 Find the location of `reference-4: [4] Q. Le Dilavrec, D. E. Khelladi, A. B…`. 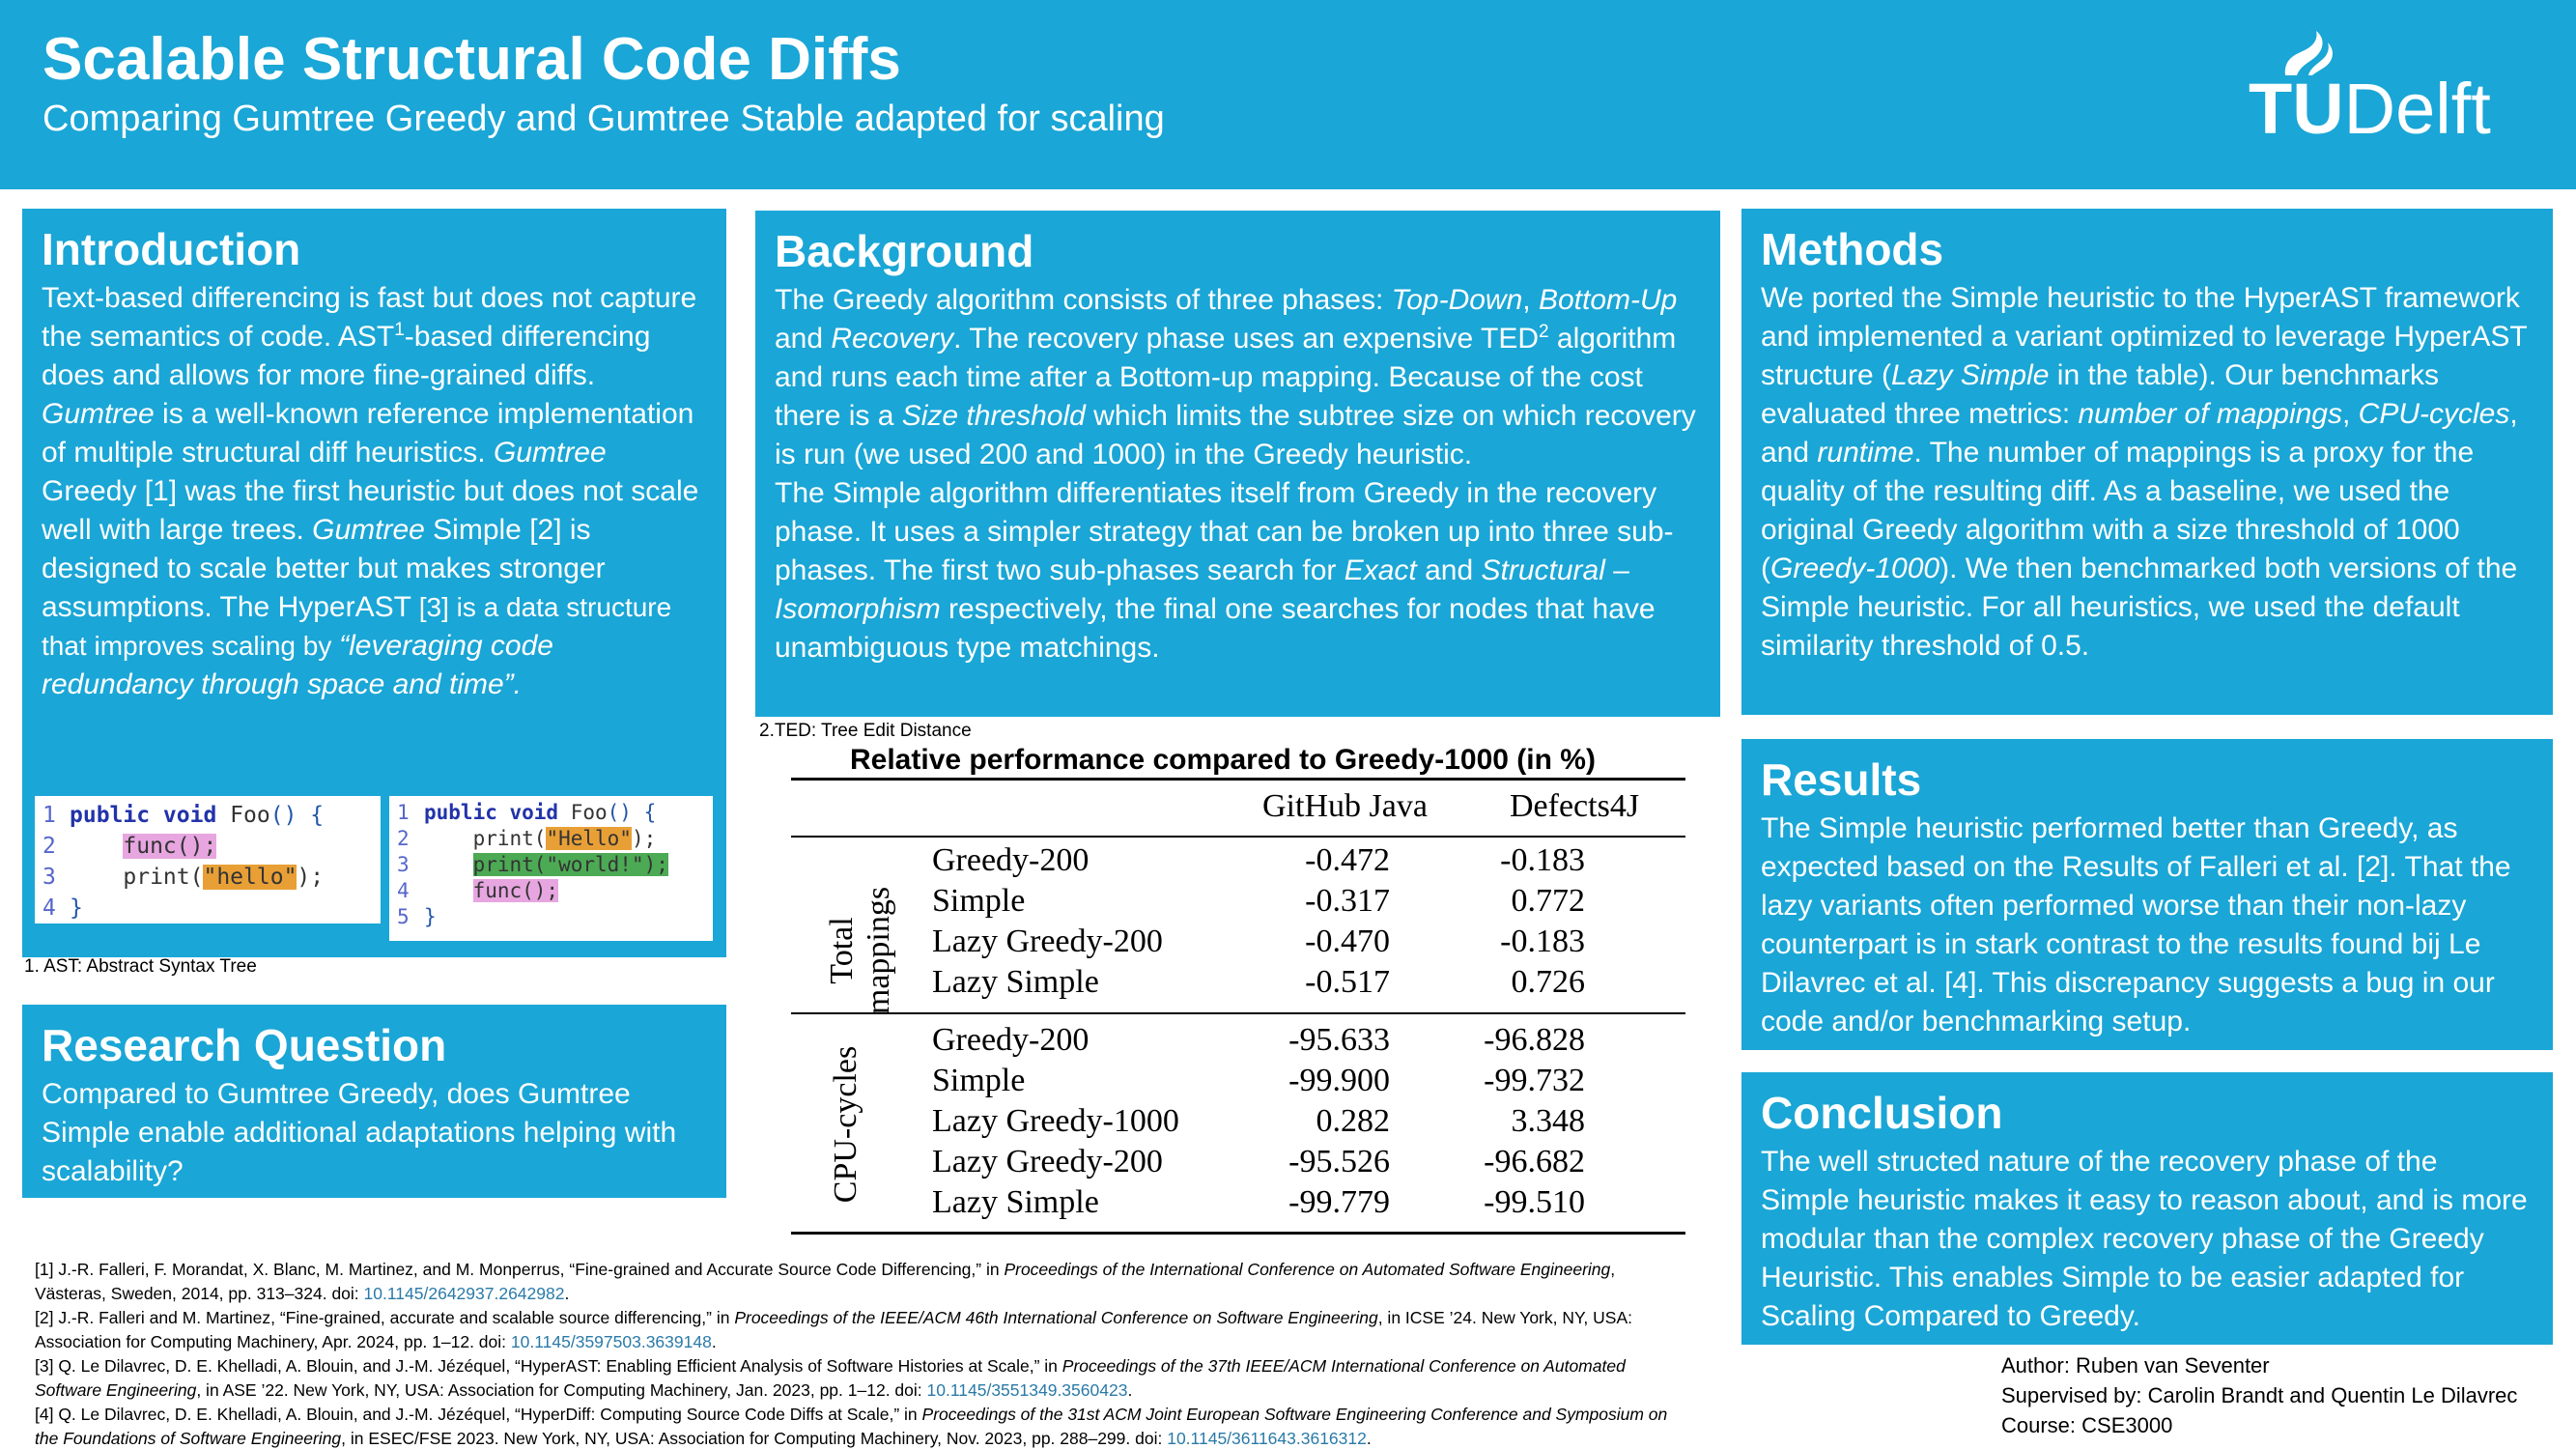

reference-4: [4] Q. Le Dilavrec, D. E. Khelladi, A. B… is located at coordinates (851, 1426).